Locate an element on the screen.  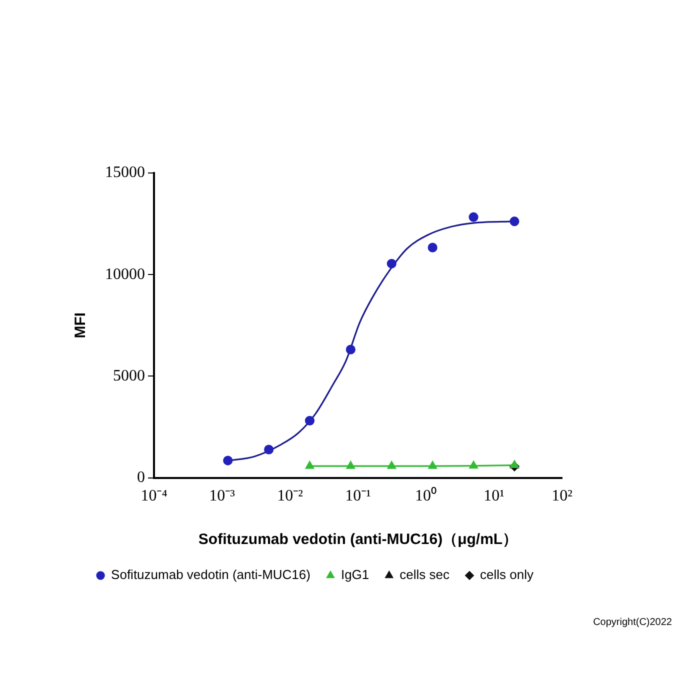
x-tick-label: 10¹ is located at coordinates (494, 496).